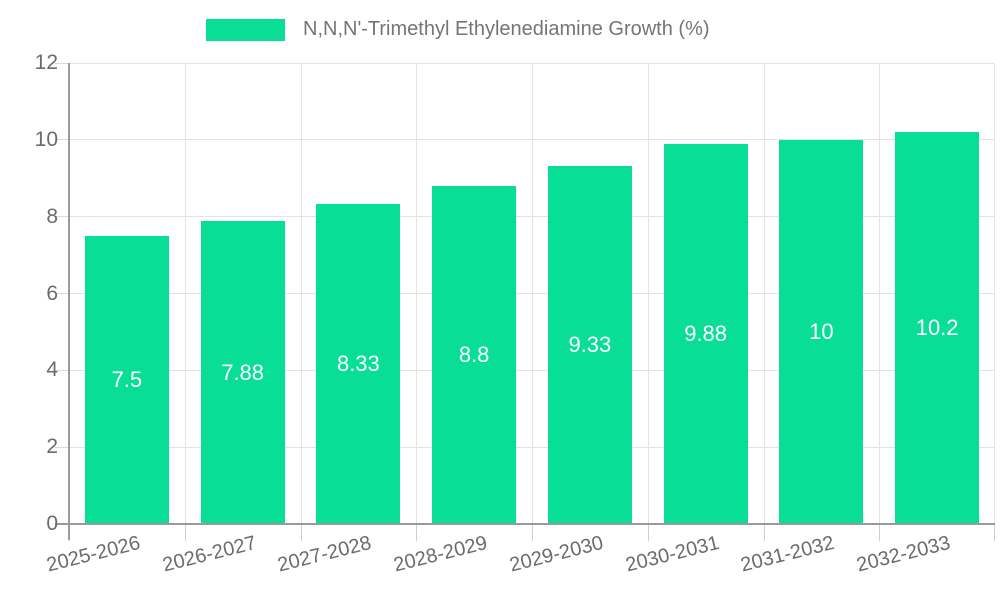 This screenshot has width=1000, height=600. I want to click on x-axis-line, so click(525, 524).